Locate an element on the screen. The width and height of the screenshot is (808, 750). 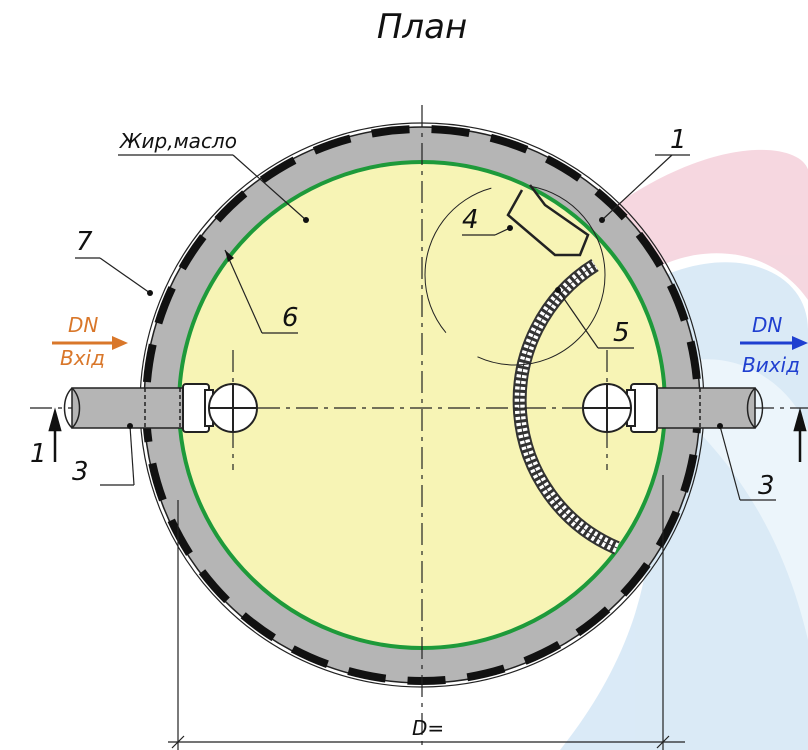
inlet-tee is located at coordinates (220, 408).